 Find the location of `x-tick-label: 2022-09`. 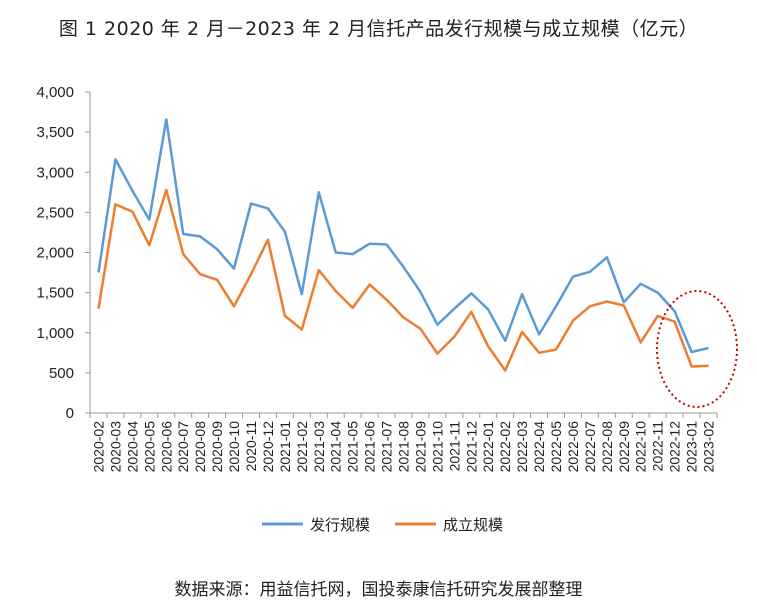

x-tick-label: 2022-09 is located at coordinates (624, 447).